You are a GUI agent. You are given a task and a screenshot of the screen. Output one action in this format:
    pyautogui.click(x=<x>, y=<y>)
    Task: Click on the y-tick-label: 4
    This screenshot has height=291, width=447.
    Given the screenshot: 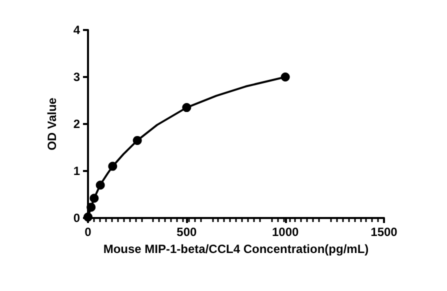 What is the action you would take?
    pyautogui.click(x=76, y=30)
    